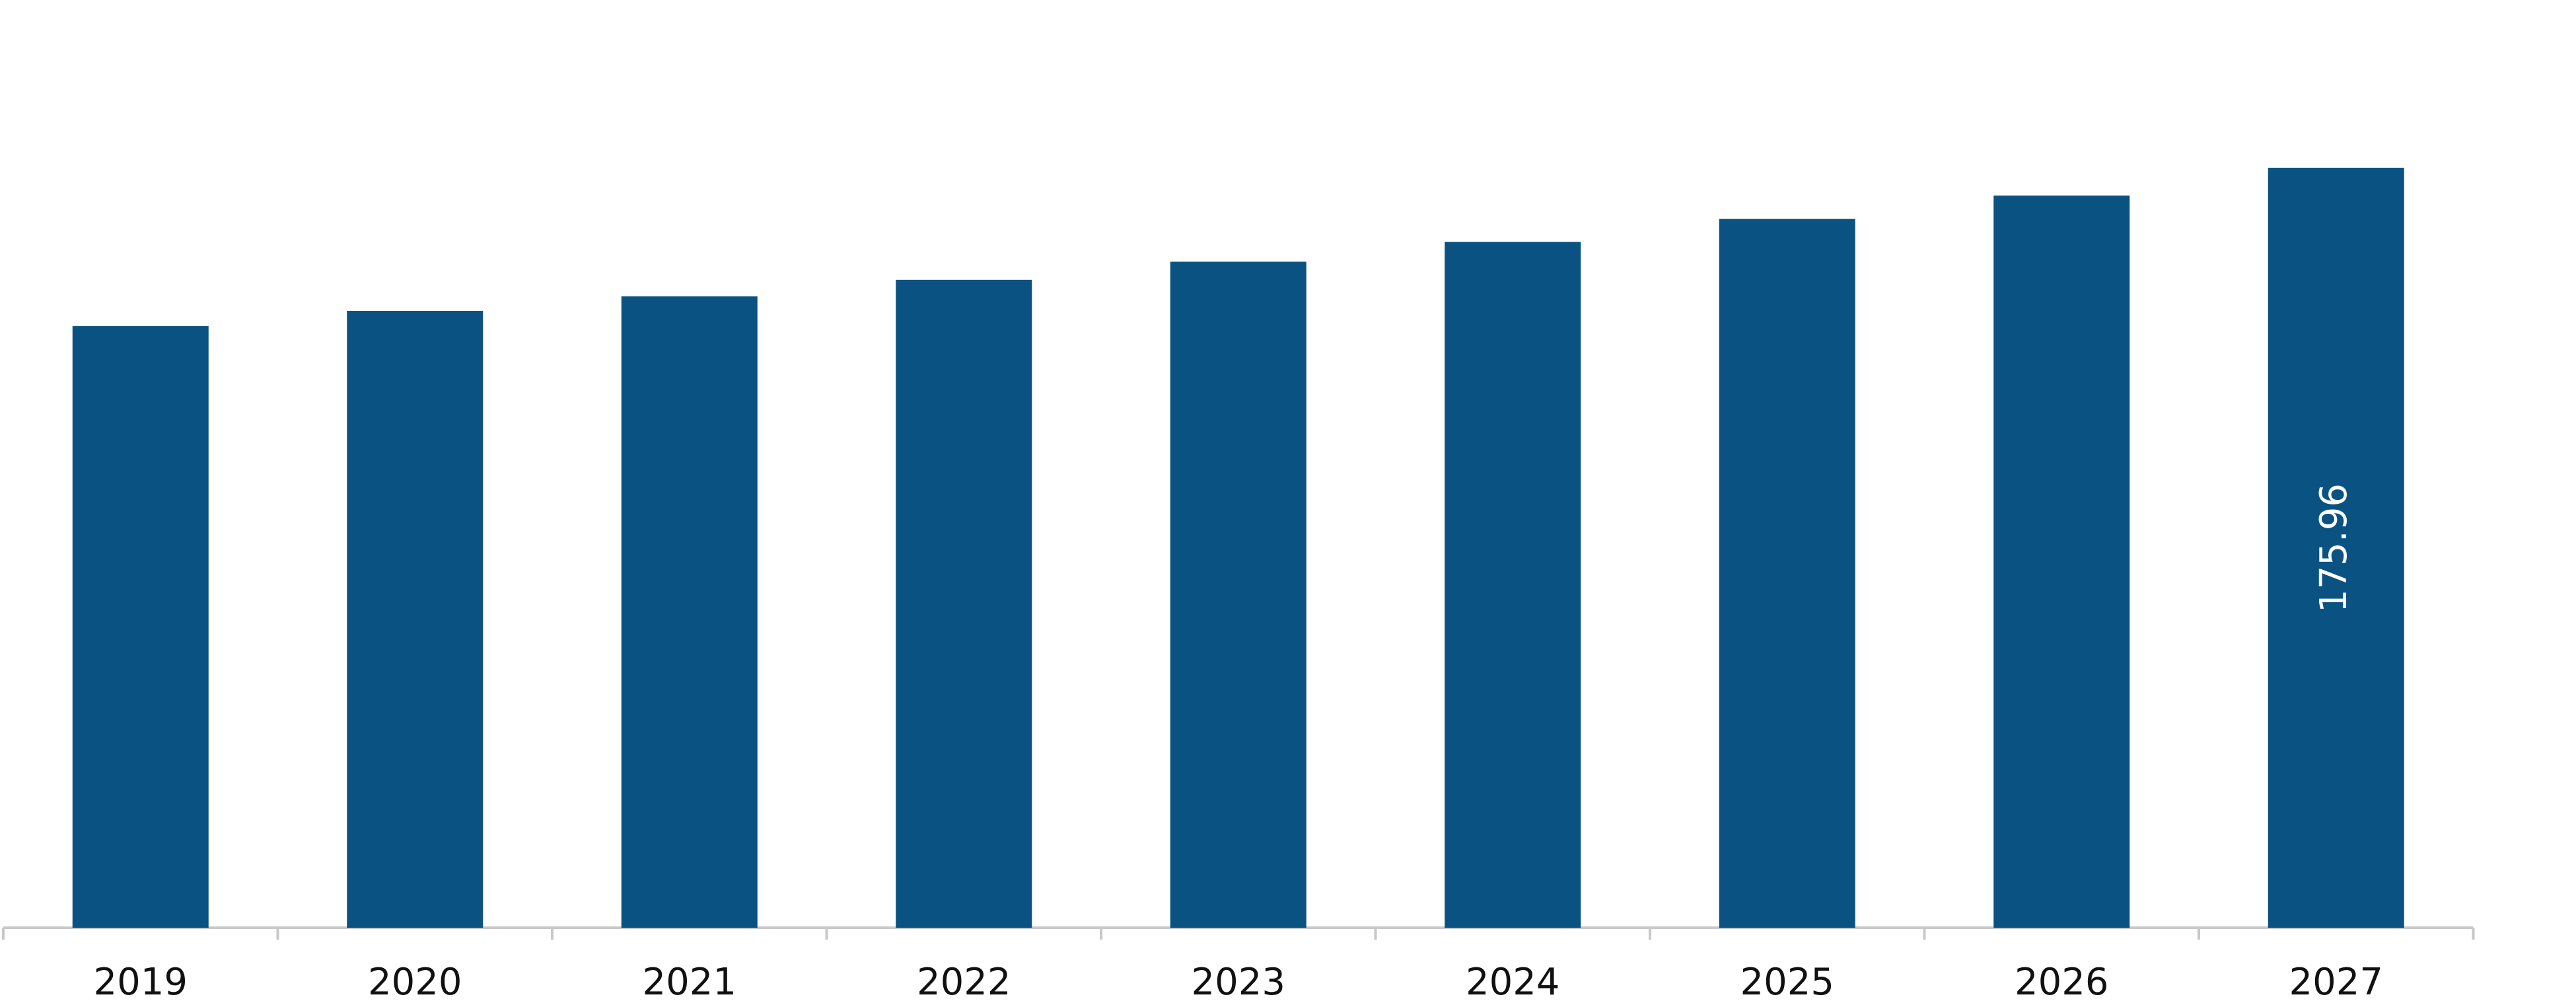 The height and width of the screenshot is (1007, 2576). What do you see at coordinates (2336, 982) in the screenshot?
I see `x-tick-label: 2027` at bounding box center [2336, 982].